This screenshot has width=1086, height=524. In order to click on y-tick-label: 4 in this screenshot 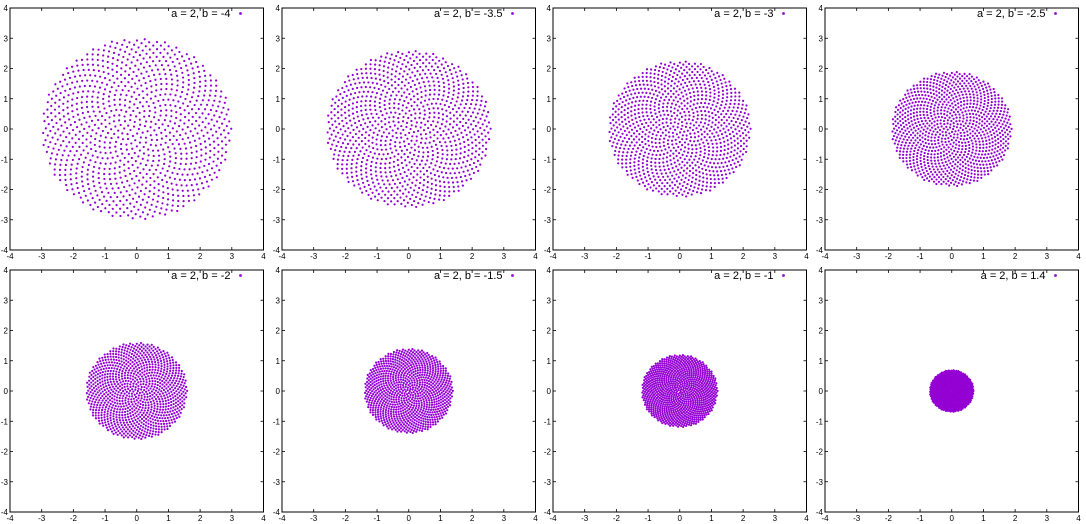, I will do `click(6, 270)`.